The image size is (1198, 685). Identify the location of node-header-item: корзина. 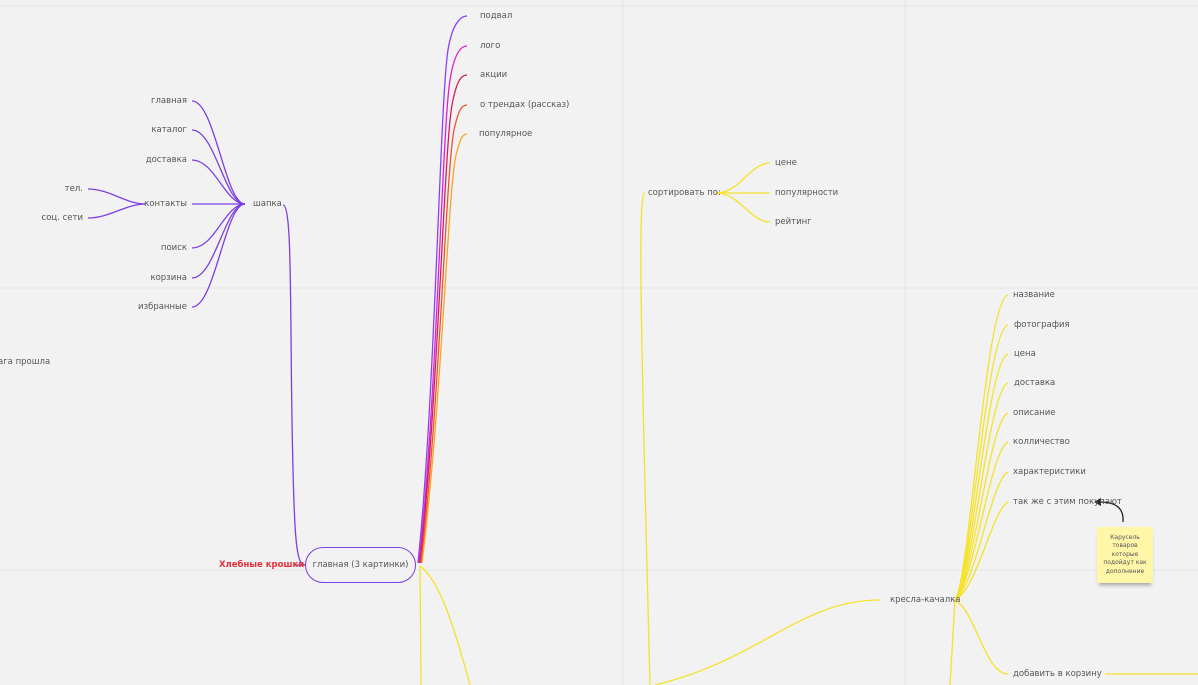
(168, 278).